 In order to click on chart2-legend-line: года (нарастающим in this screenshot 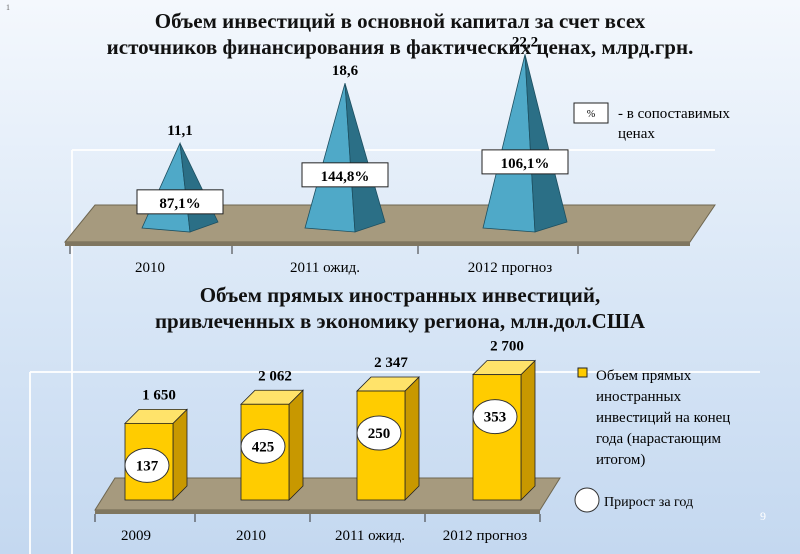, I will do `click(659, 439)`.